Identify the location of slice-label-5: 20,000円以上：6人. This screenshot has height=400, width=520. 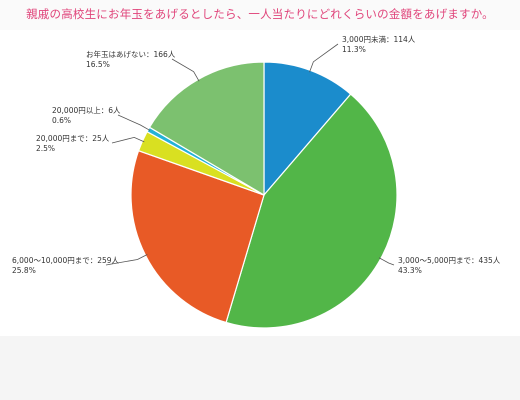
(86, 110).